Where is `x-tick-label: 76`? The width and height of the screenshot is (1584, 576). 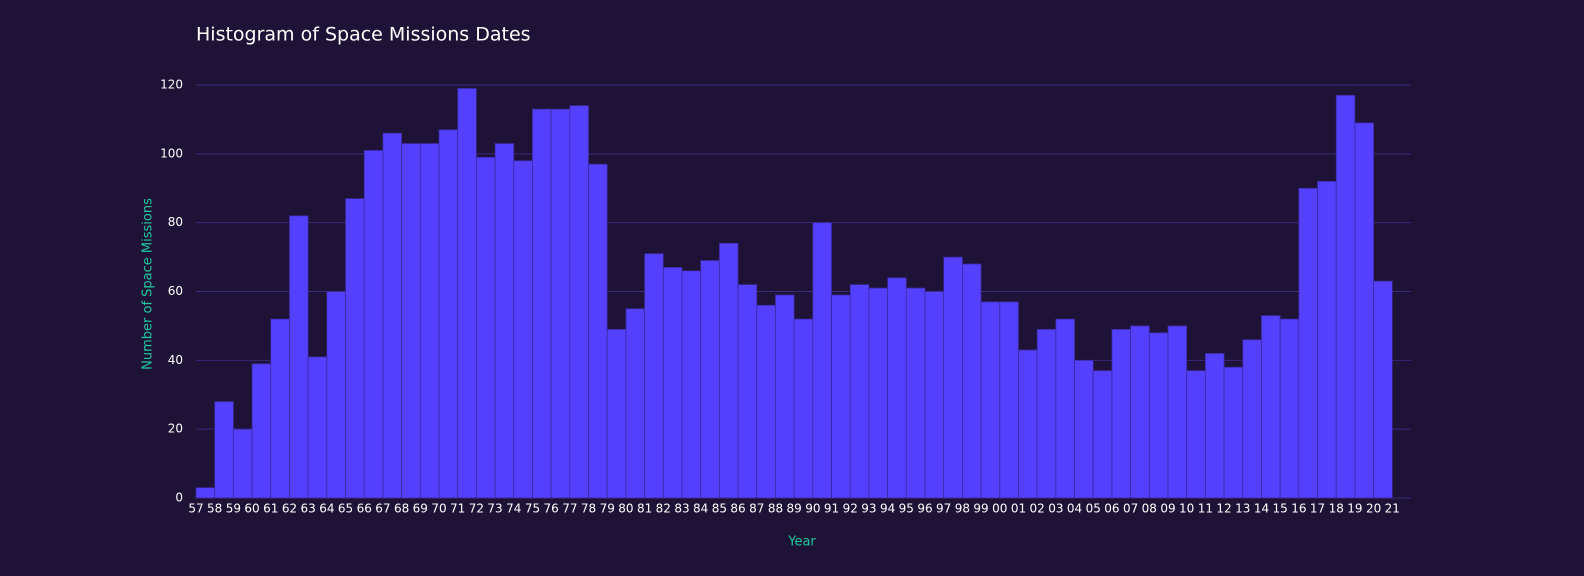 x-tick-label: 76 is located at coordinates (551, 509).